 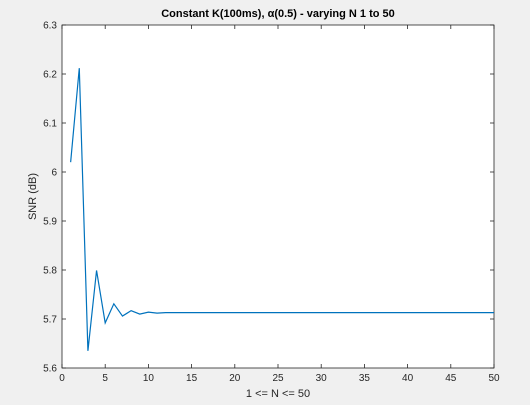 I want to click on y-tick-label: 6.3, so click(x=50, y=26).